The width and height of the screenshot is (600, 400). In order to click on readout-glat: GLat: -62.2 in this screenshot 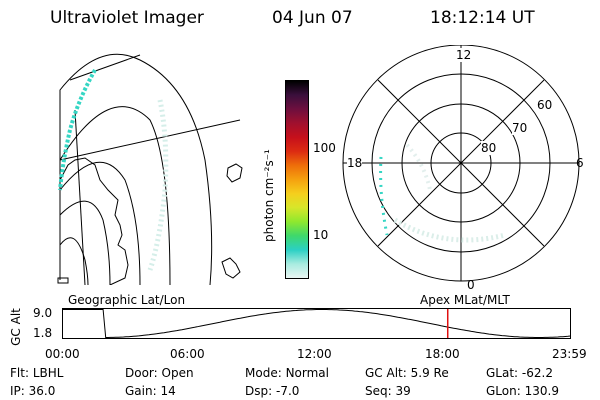, I will do `click(519, 373)`.